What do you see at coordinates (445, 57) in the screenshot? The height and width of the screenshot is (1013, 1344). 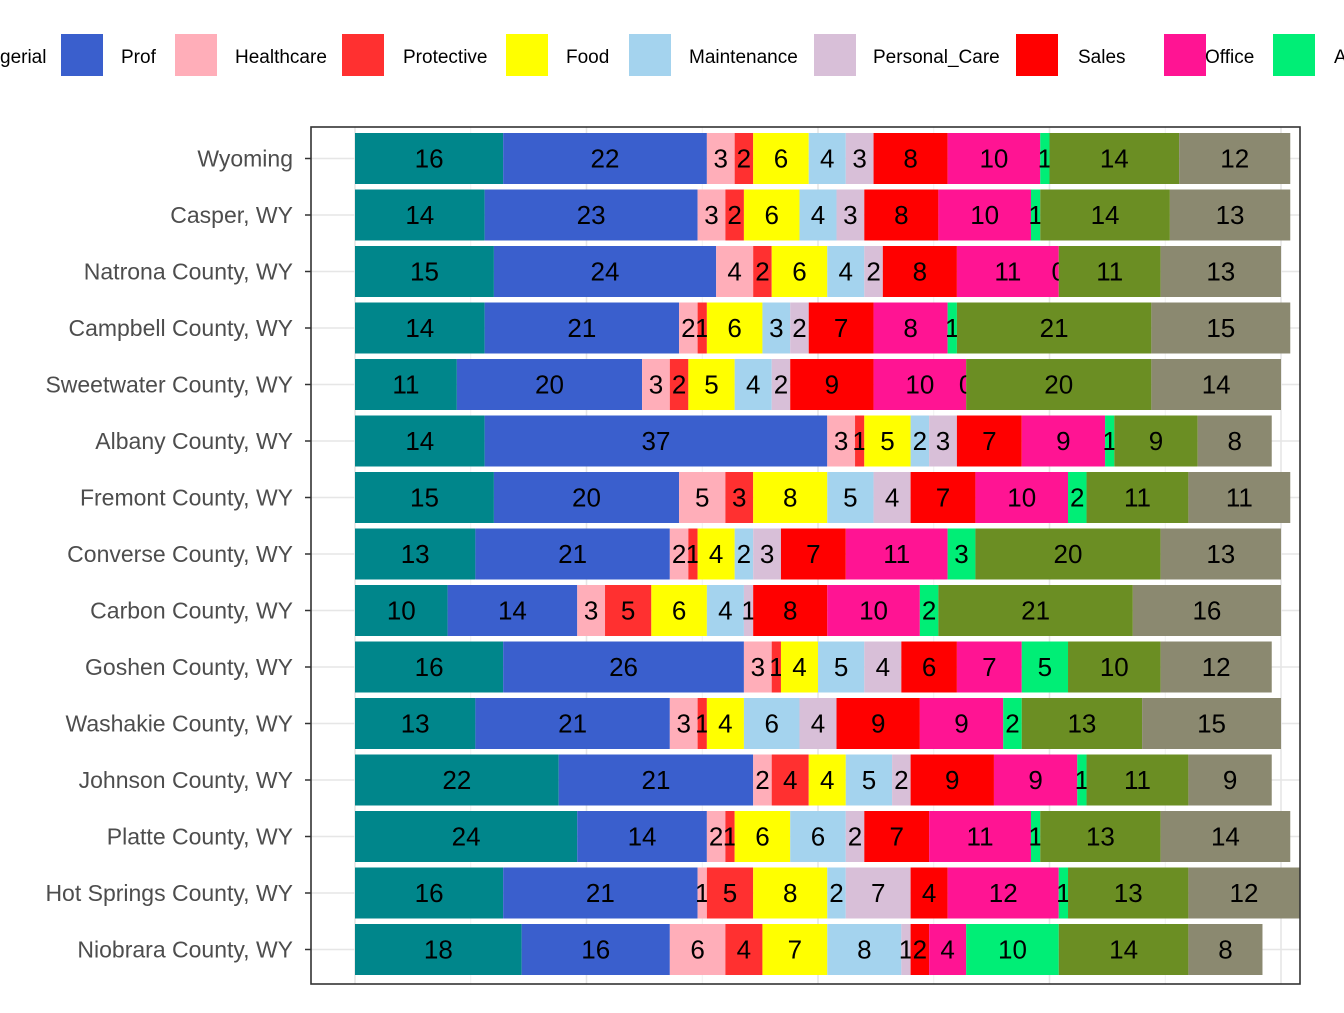 I see `legend-label-protective: Protective` at bounding box center [445, 57].